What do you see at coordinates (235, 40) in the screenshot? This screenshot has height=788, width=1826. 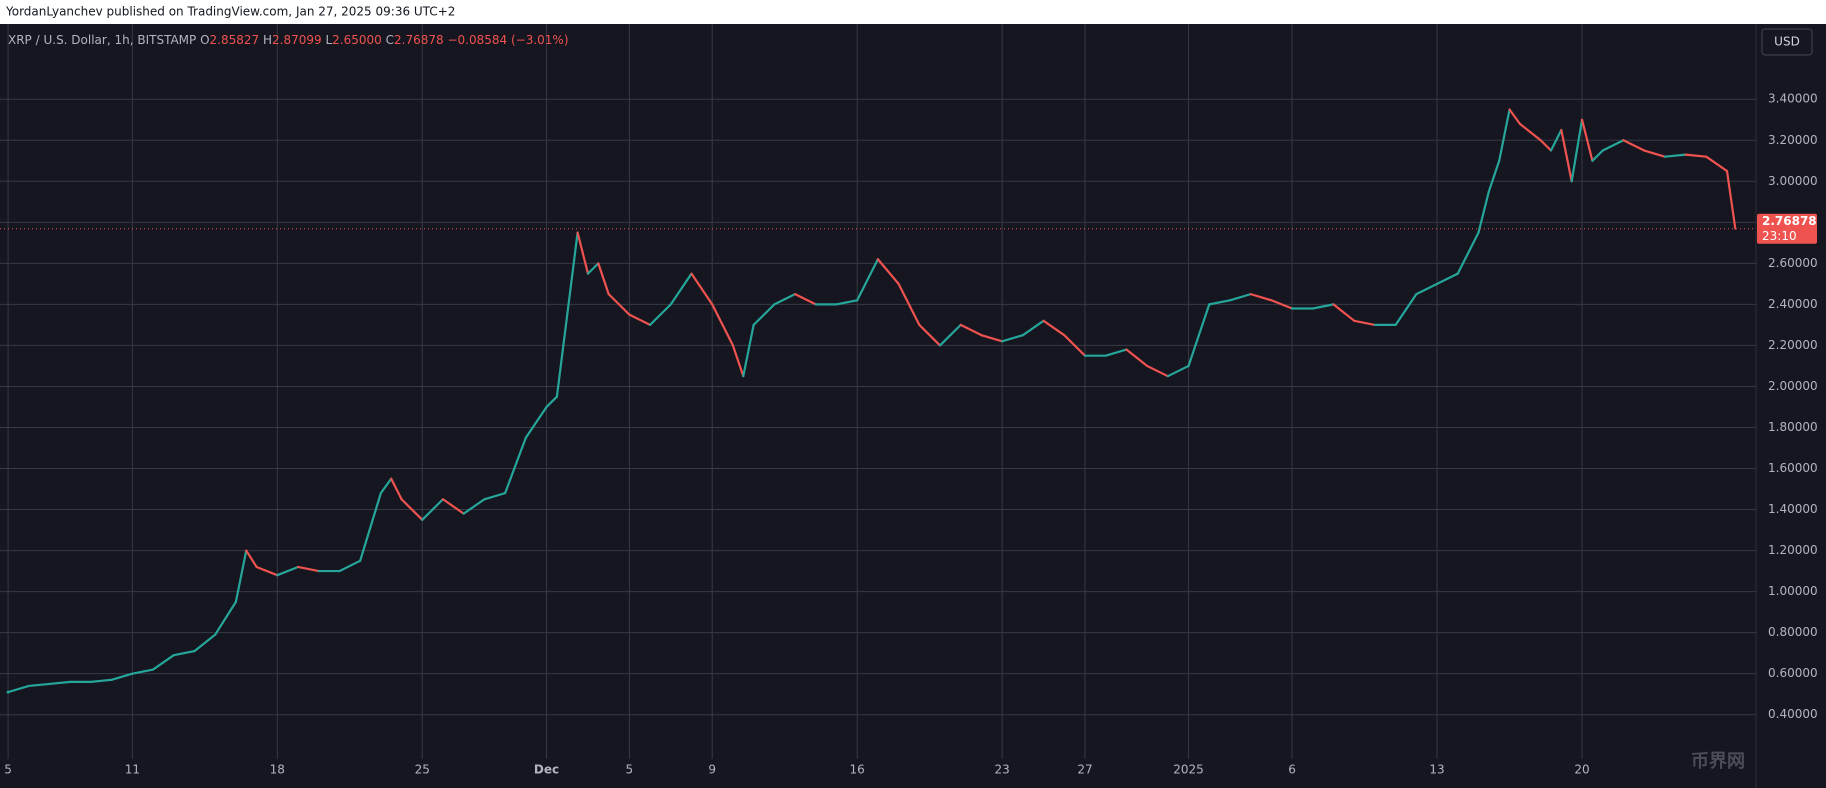 I see `legend-value: 2.85827` at bounding box center [235, 40].